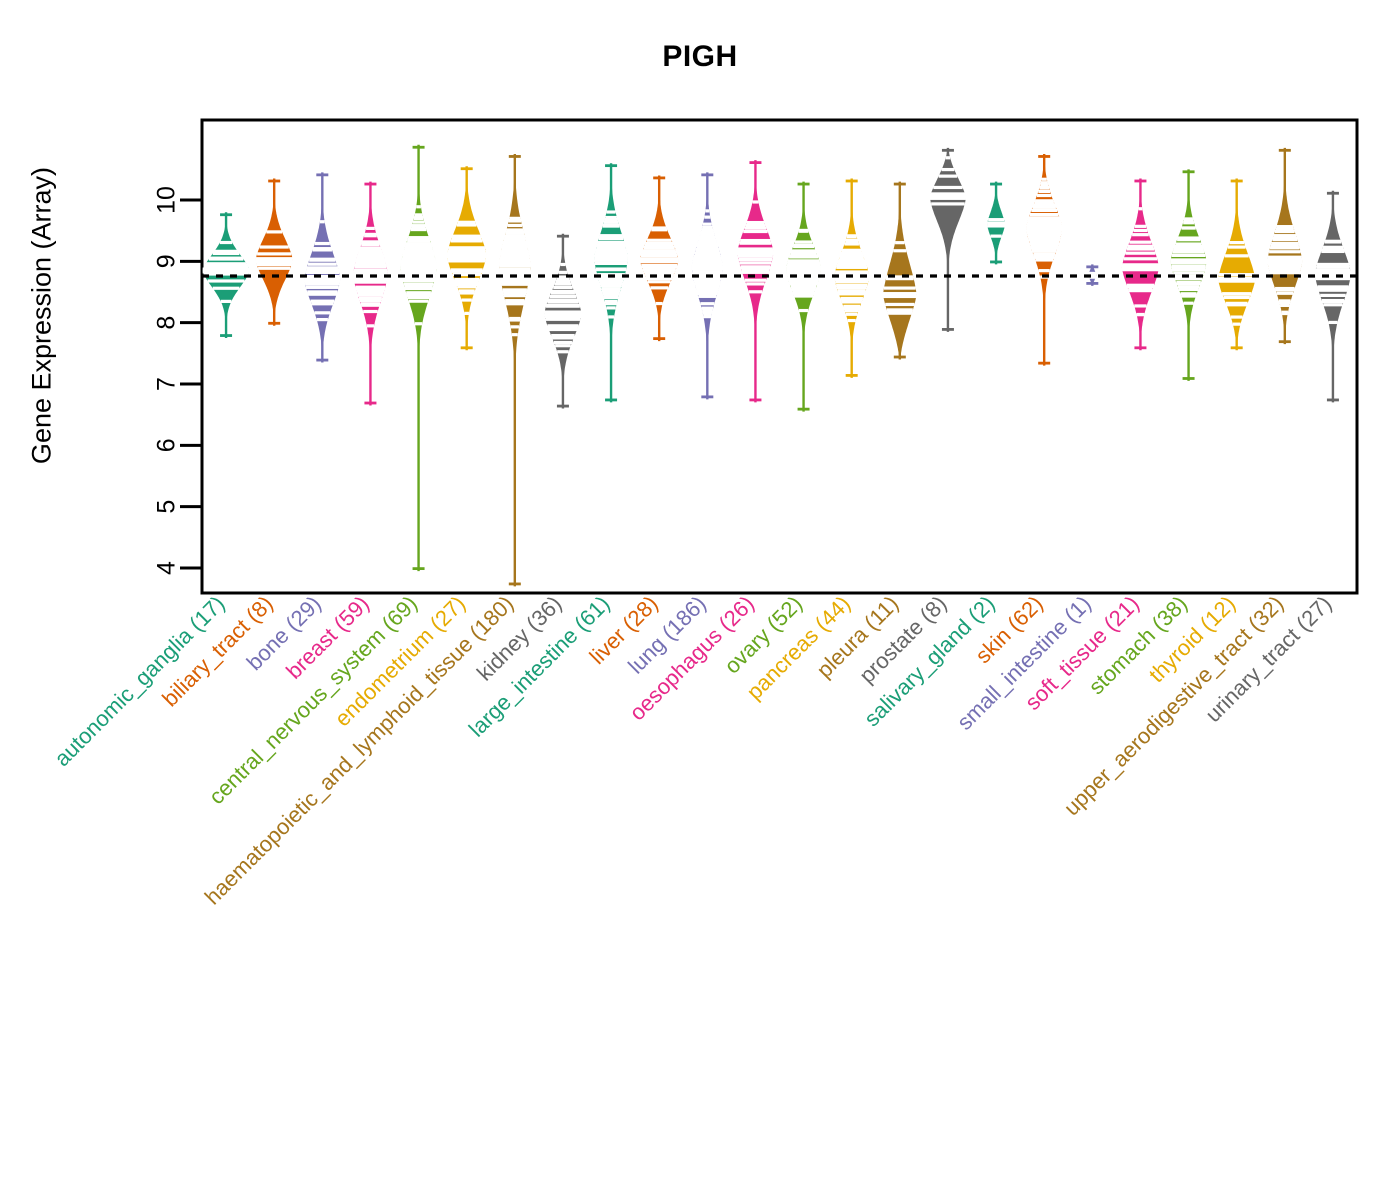 The width and height of the screenshot is (1400, 1200). Describe the element at coordinates (1092, 275) in the screenshot. I see `violin-small_intestine` at that location.